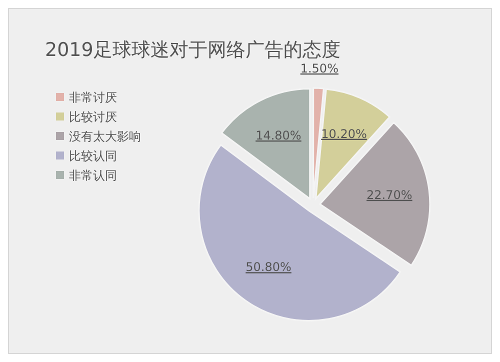 The image size is (500, 362). I want to click on chart-title: 2019足球球迷对于网络广告的态度, so click(192, 50).